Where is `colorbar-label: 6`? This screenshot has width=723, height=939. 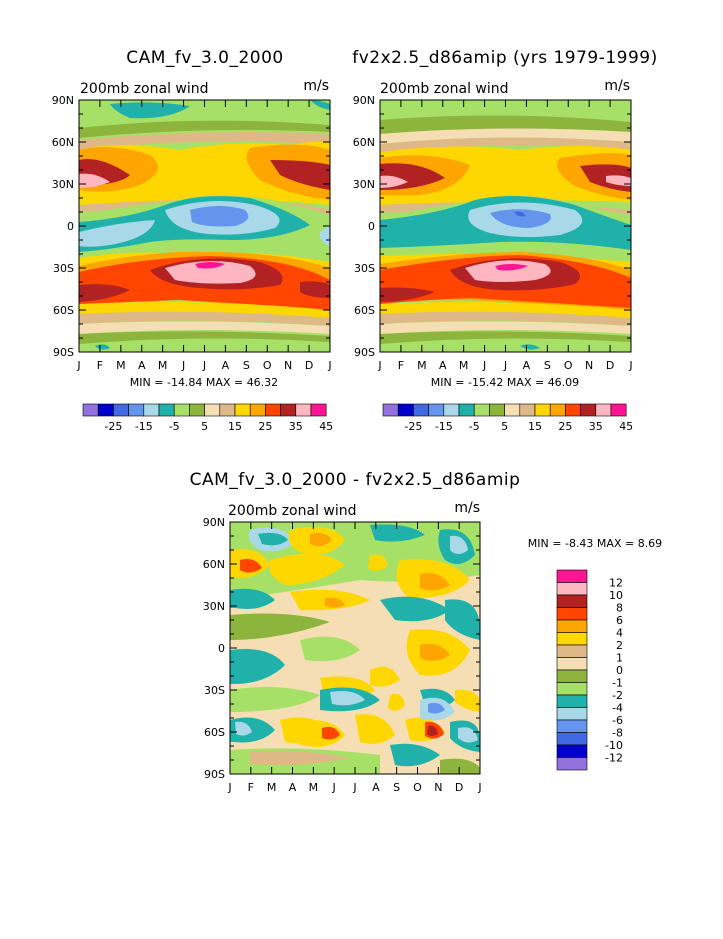 colorbar-label: 6 is located at coordinates (619, 620).